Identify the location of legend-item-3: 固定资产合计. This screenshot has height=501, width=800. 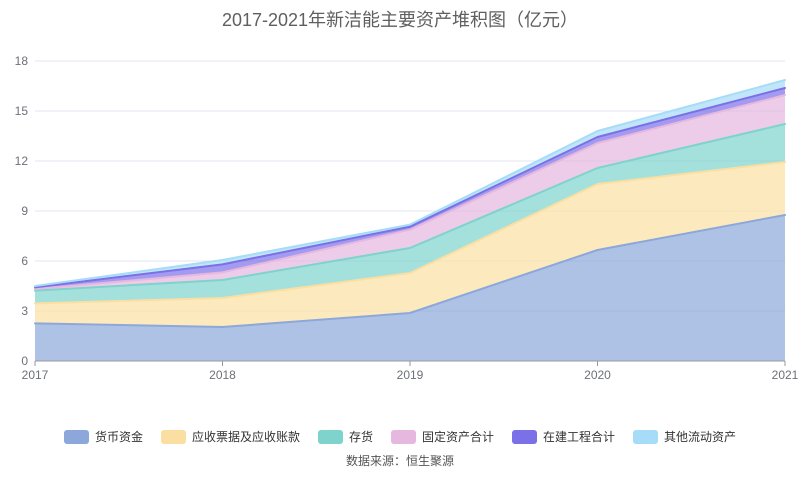
(442, 436).